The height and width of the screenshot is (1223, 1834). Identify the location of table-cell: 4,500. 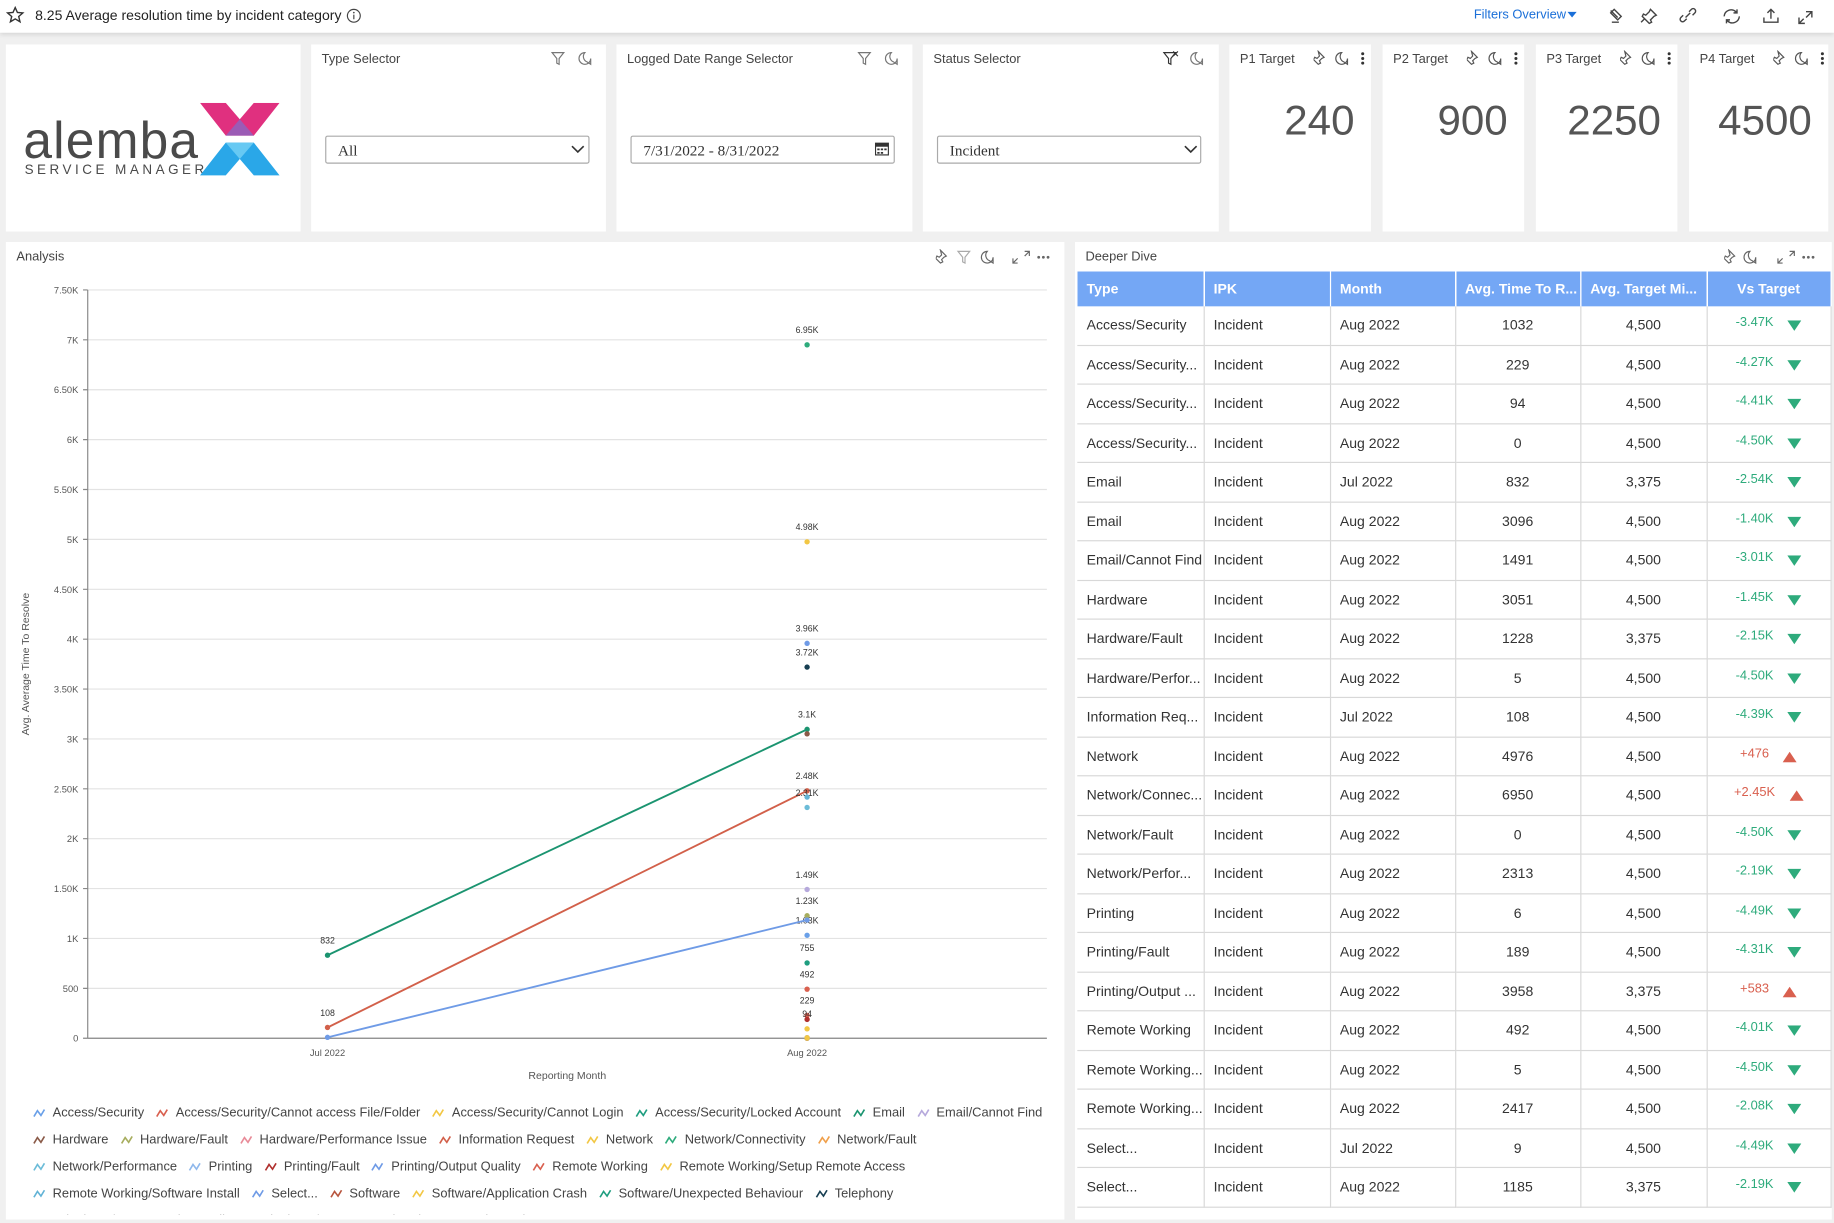
(1644, 560).